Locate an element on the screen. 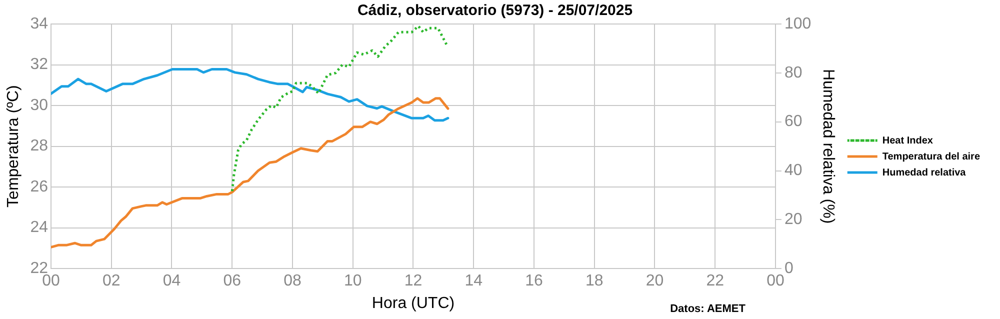 Image resolution: width=1000 pixels, height=319 pixels. legend-label: Humedad relativa is located at coordinates (924, 172).